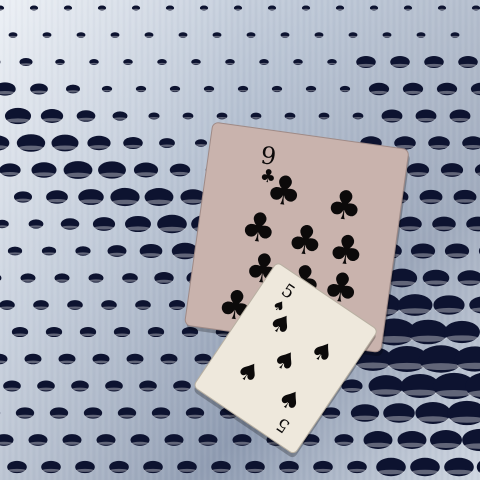  I want to click on club-pip-icon: ♣, so click(259, 228).